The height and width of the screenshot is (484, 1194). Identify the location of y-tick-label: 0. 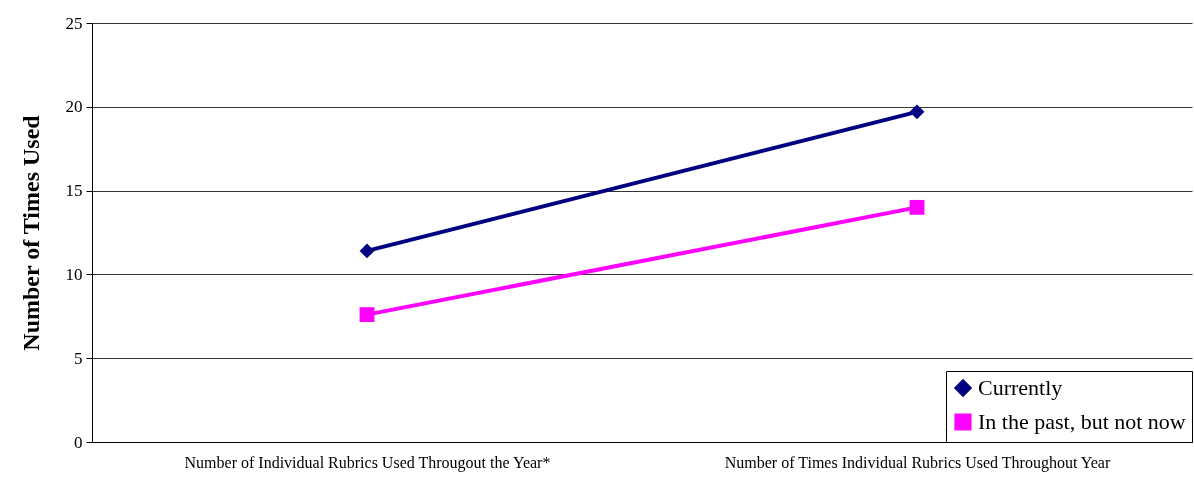
(78, 442).